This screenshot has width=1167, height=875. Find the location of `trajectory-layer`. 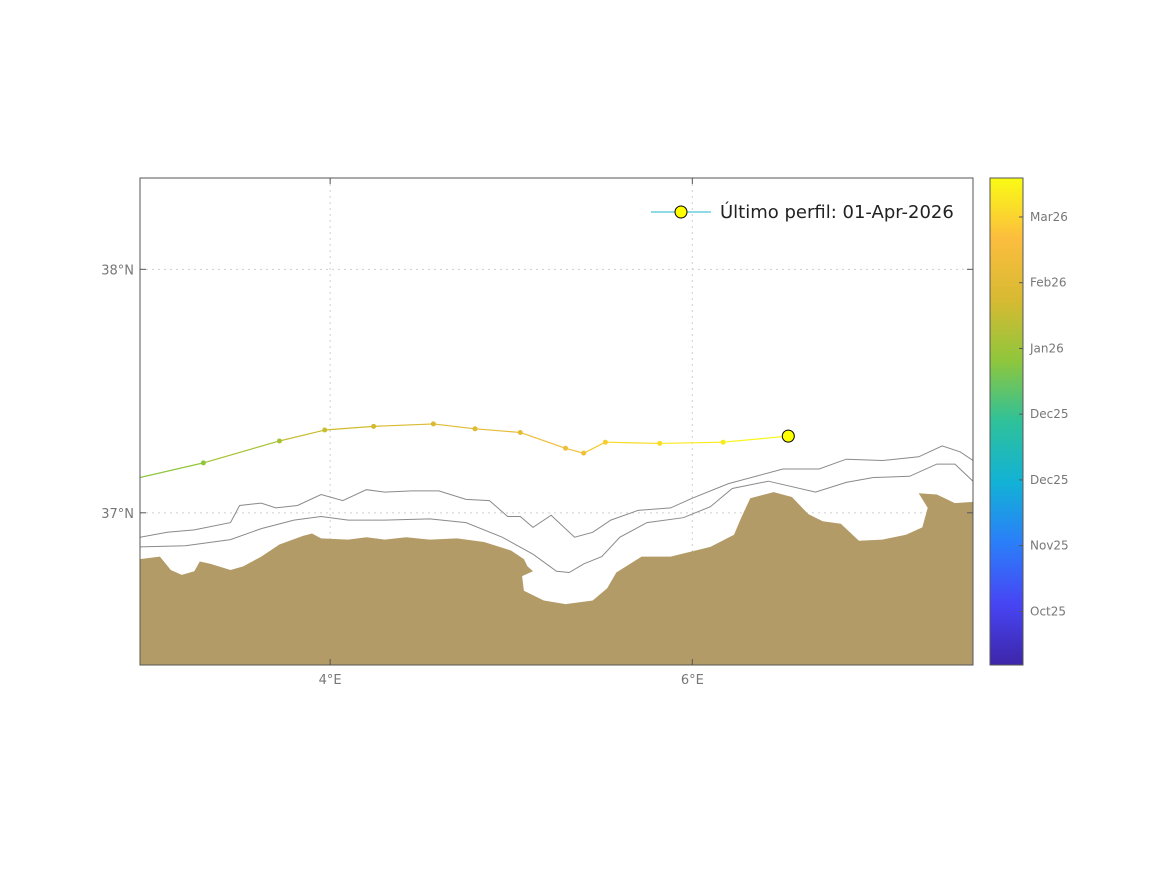

trajectory-layer is located at coordinates (467, 450).